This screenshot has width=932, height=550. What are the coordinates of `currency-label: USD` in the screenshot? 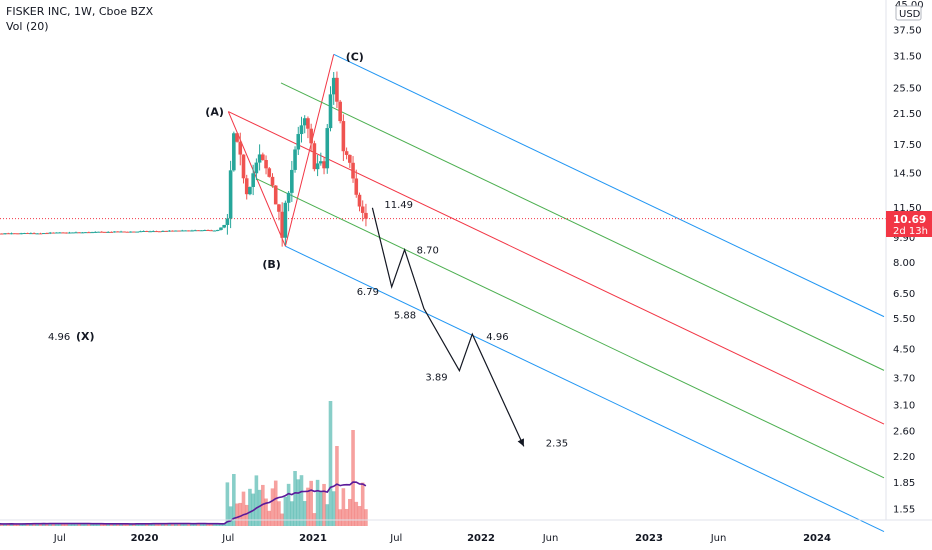 It's located at (910, 14).